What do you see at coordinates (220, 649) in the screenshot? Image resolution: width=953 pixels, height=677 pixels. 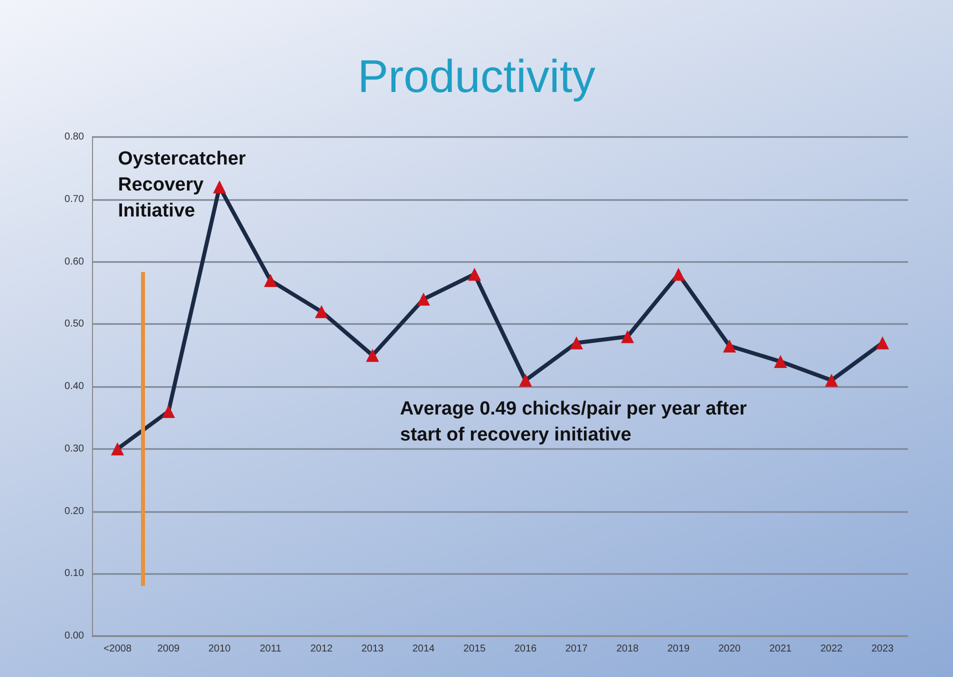 I see `x-tick-label: 2010` at bounding box center [220, 649].